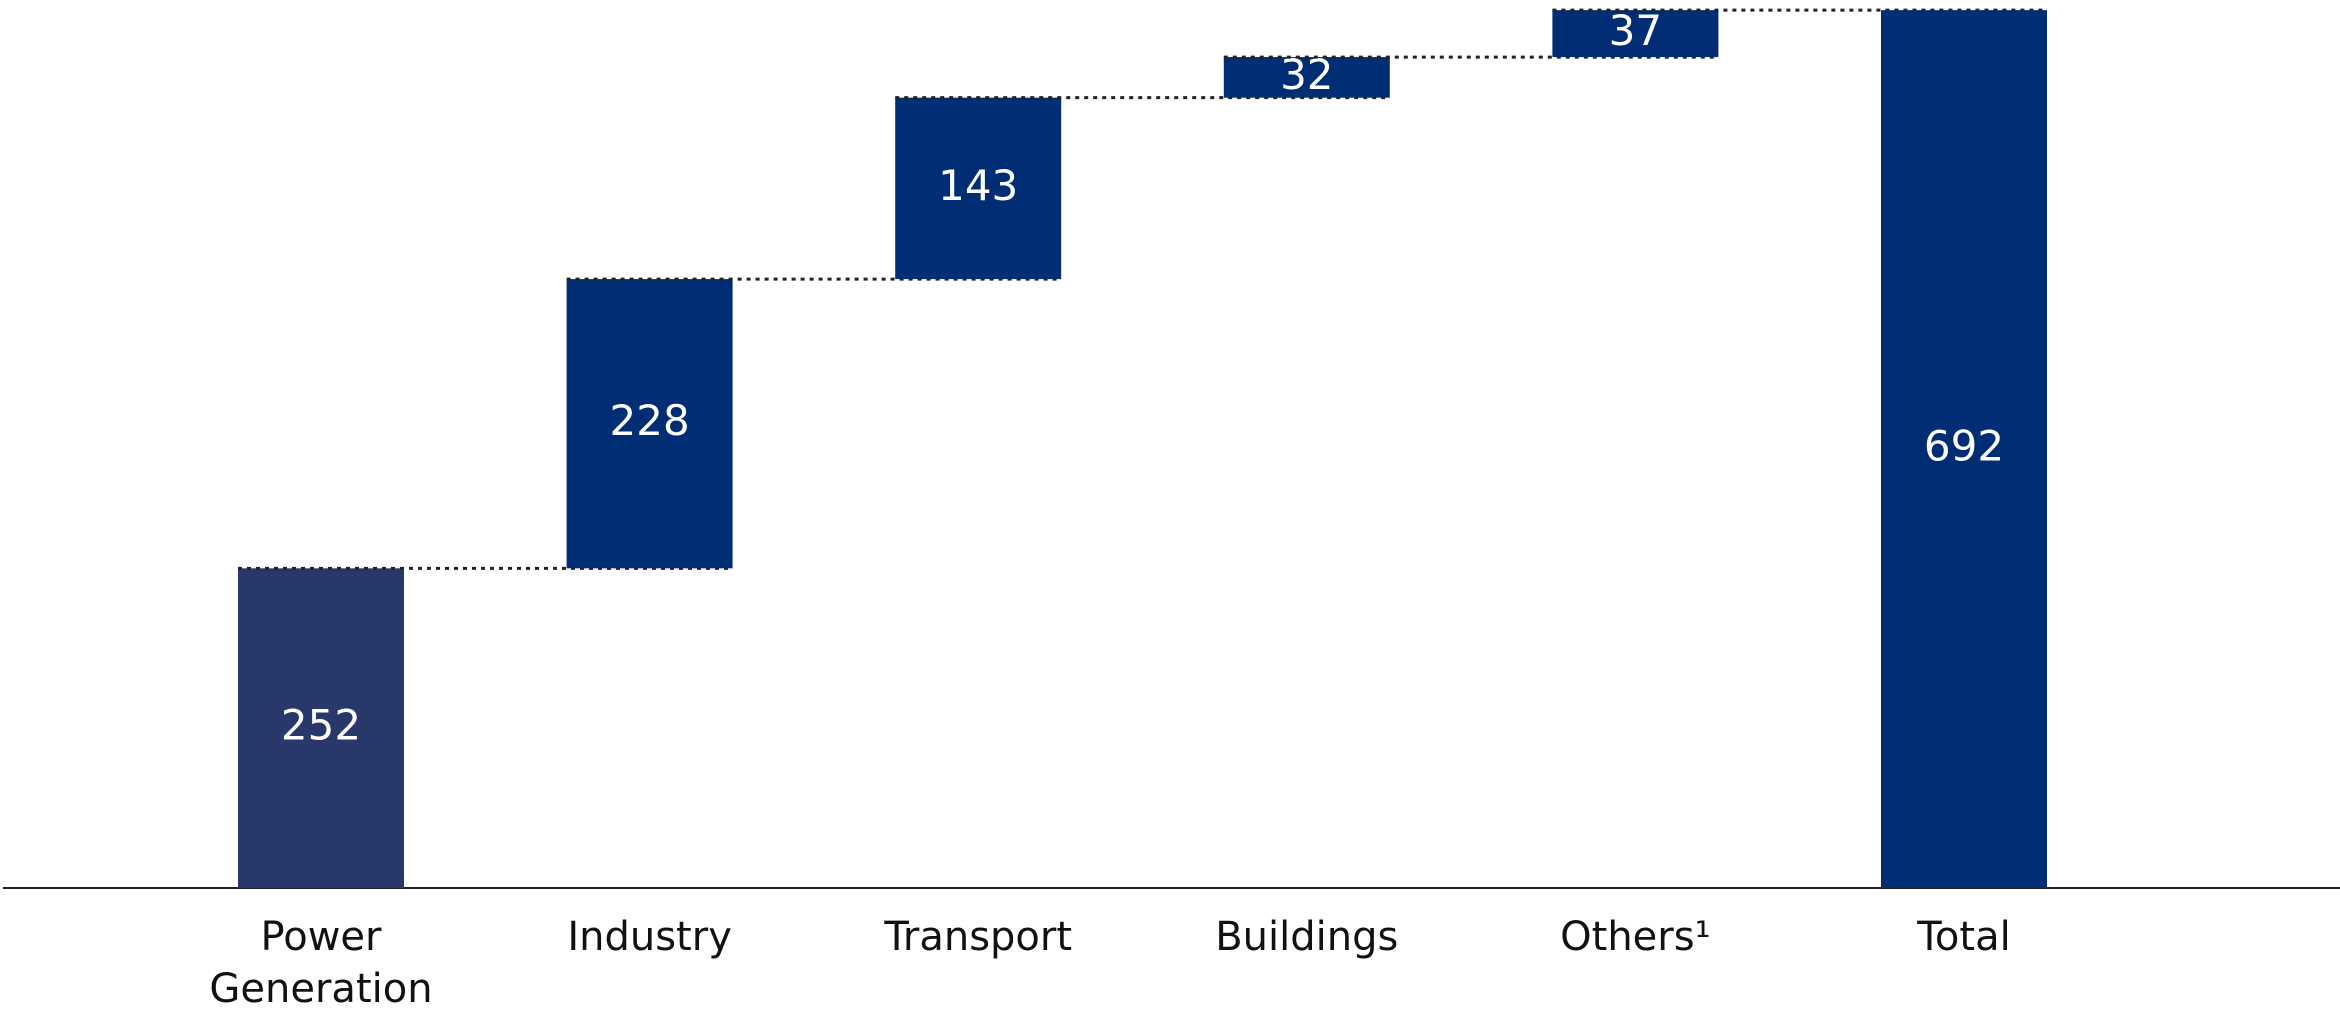 This screenshot has height=1023, width=2340. I want to click on x-tick-label: Others¹, so click(1635, 937).